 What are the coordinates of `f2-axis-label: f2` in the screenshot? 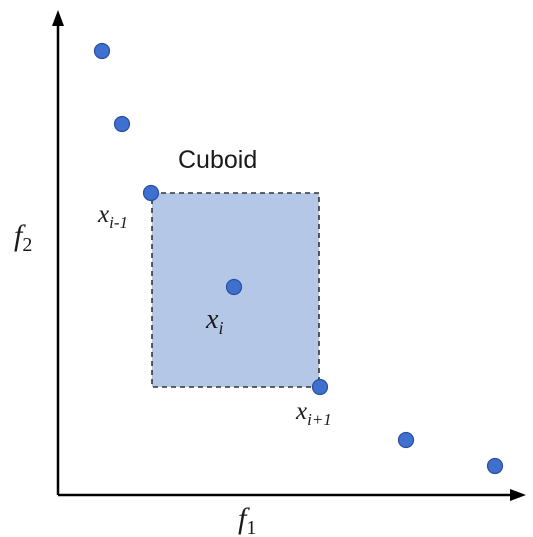 It's located at (23, 237).